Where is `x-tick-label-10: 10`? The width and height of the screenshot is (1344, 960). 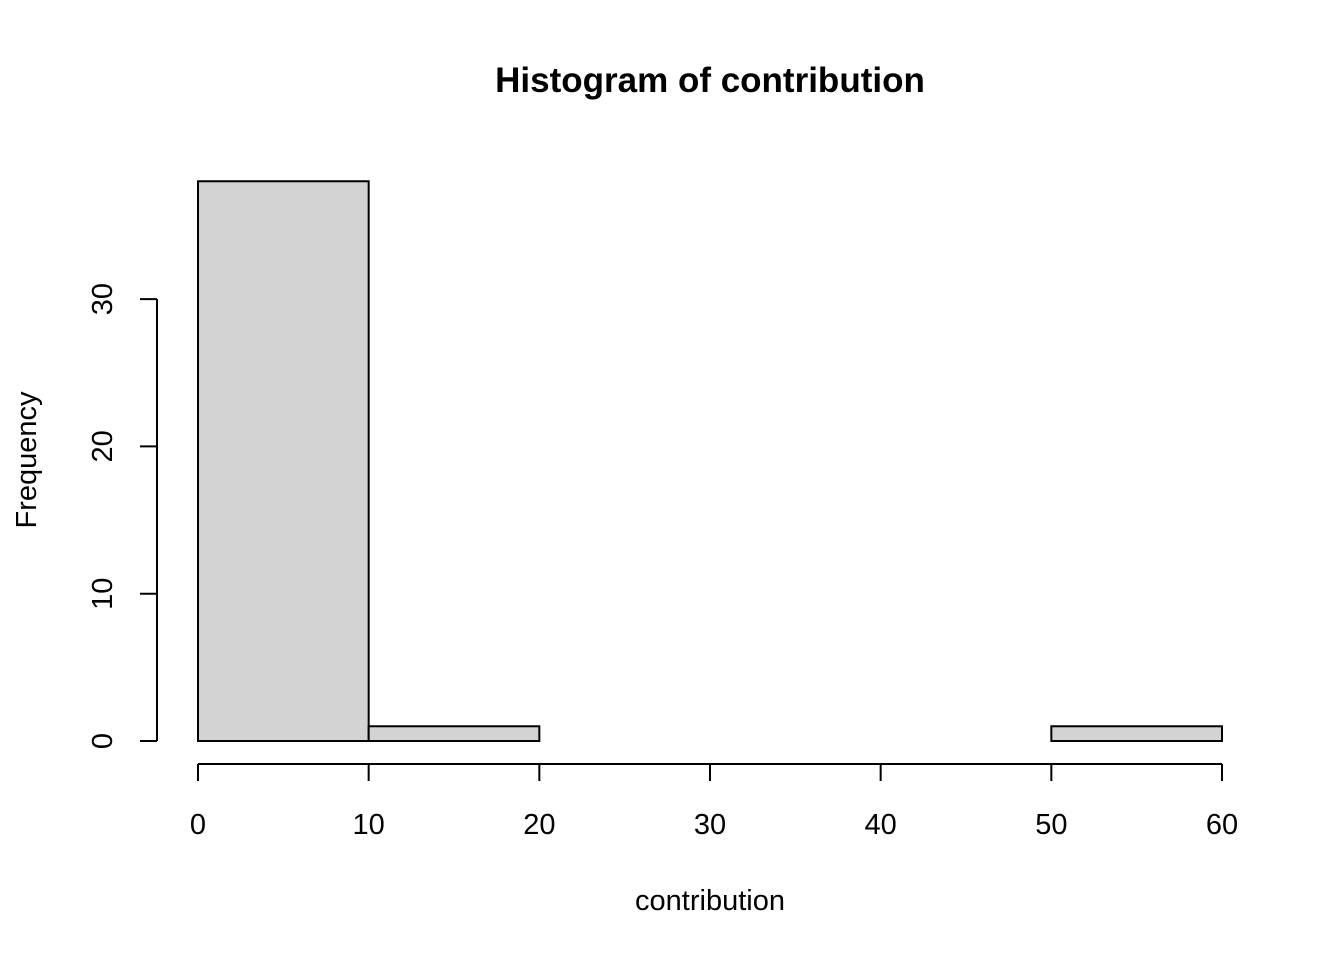
x-tick-label-10: 10 is located at coordinates (369, 825).